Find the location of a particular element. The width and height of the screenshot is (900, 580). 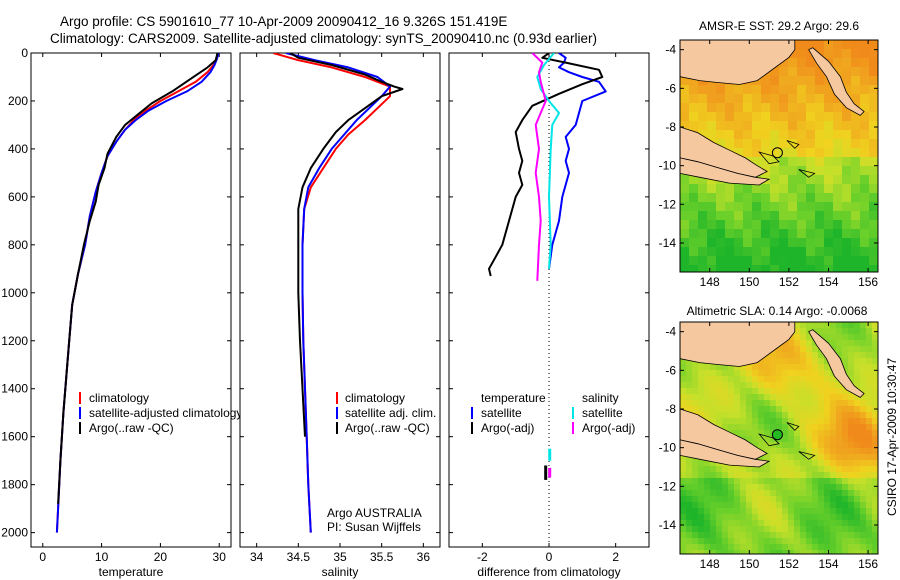

landmass is located at coordinates (725, 171).